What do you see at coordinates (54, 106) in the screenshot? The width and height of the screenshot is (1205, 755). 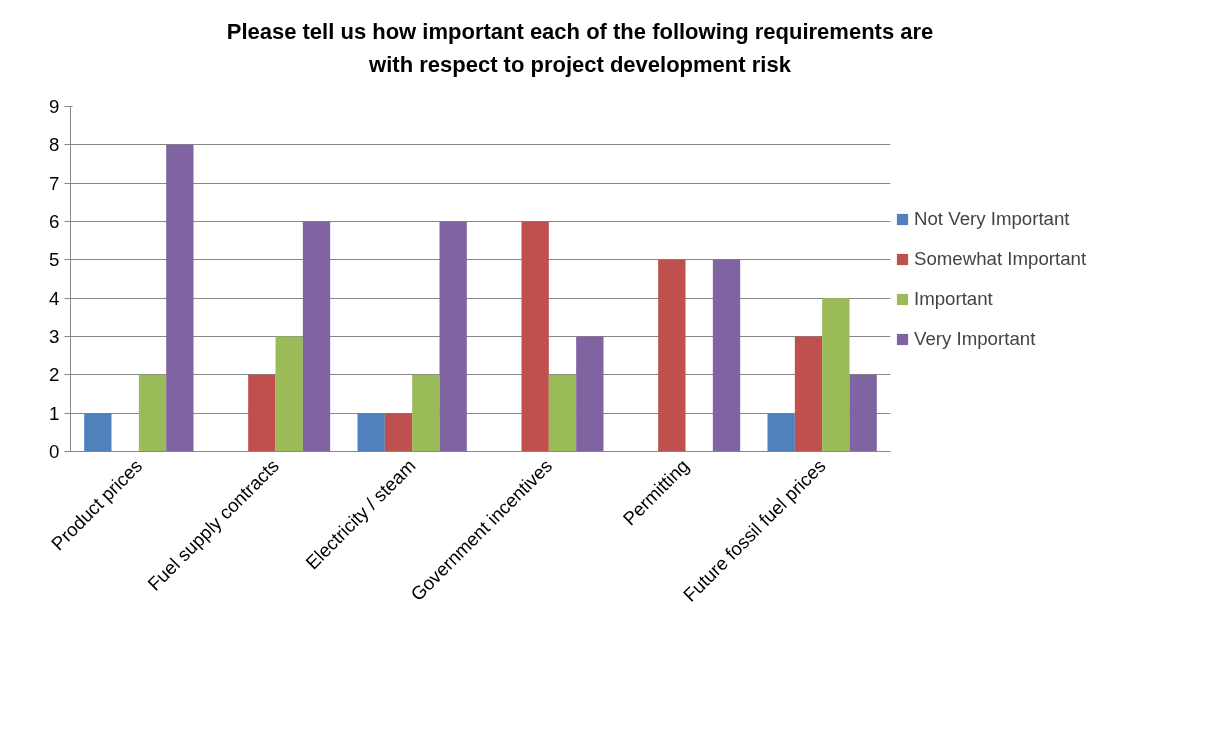 I see `y-tick-label: 9` at bounding box center [54, 106].